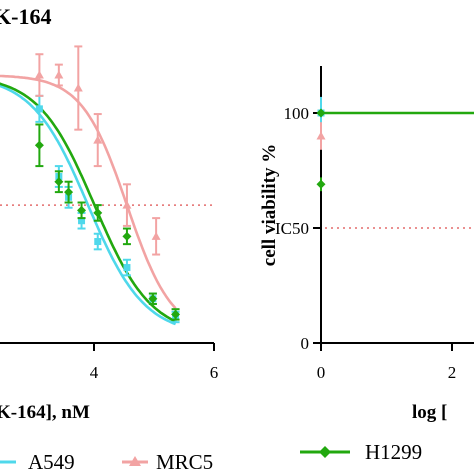  What do you see at coordinates (429, 412) in the screenshot?
I see `right-x-axis-label: log [` at bounding box center [429, 412].